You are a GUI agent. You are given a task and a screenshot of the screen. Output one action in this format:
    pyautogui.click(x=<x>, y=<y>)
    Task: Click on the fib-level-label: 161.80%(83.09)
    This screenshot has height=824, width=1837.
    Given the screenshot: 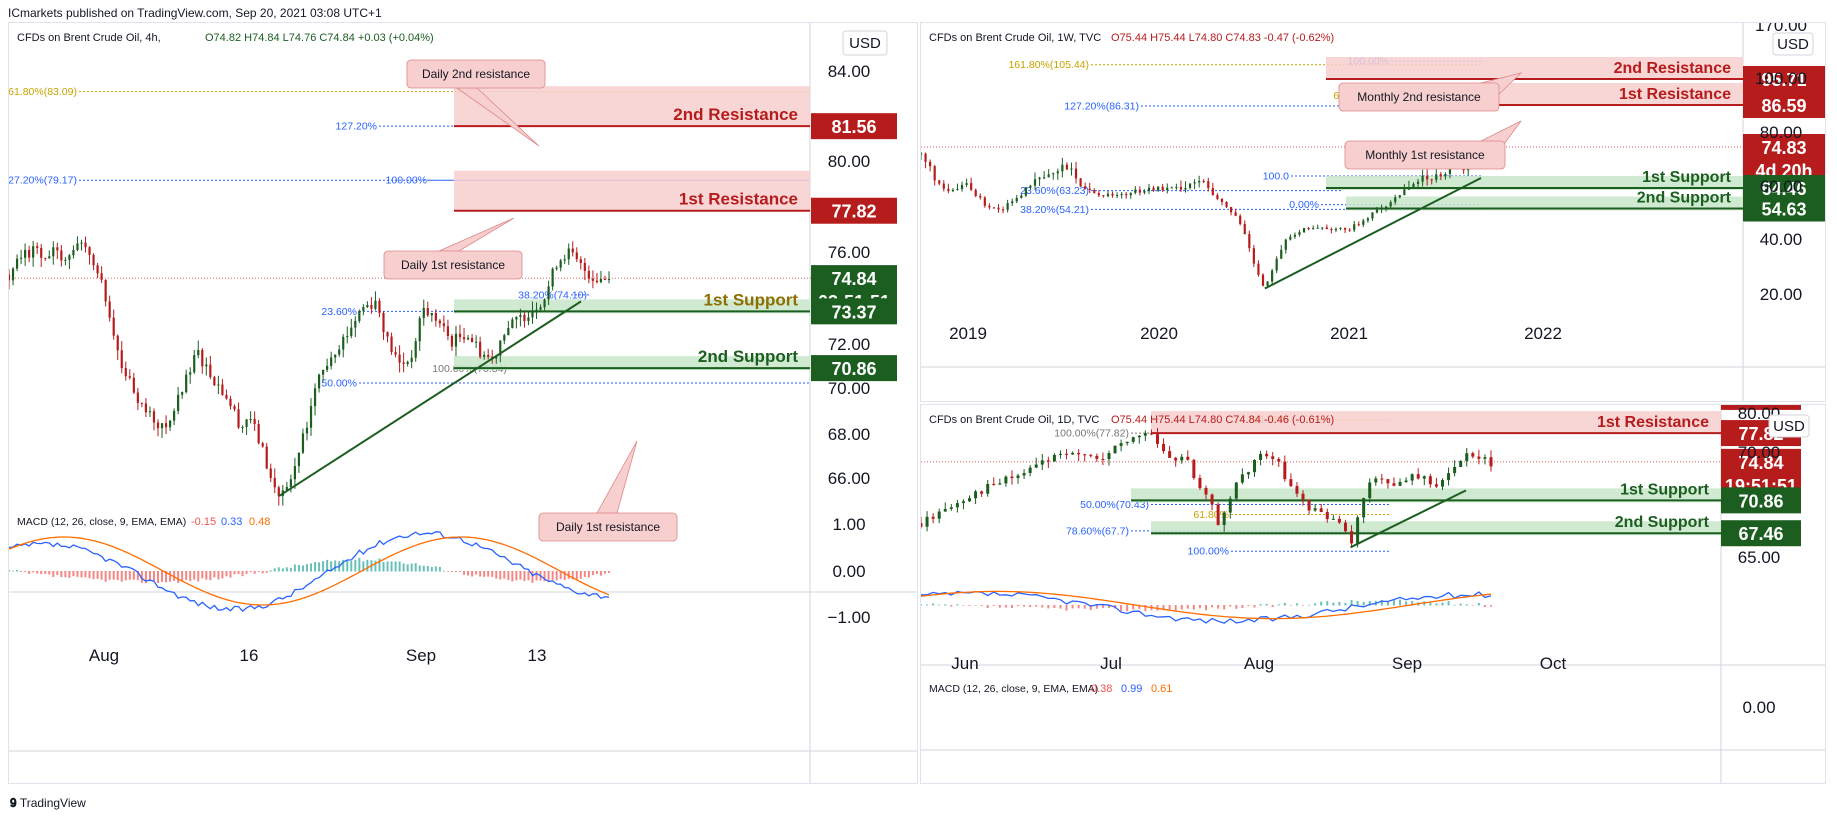 What is the action you would take?
    pyautogui.click(x=43, y=92)
    